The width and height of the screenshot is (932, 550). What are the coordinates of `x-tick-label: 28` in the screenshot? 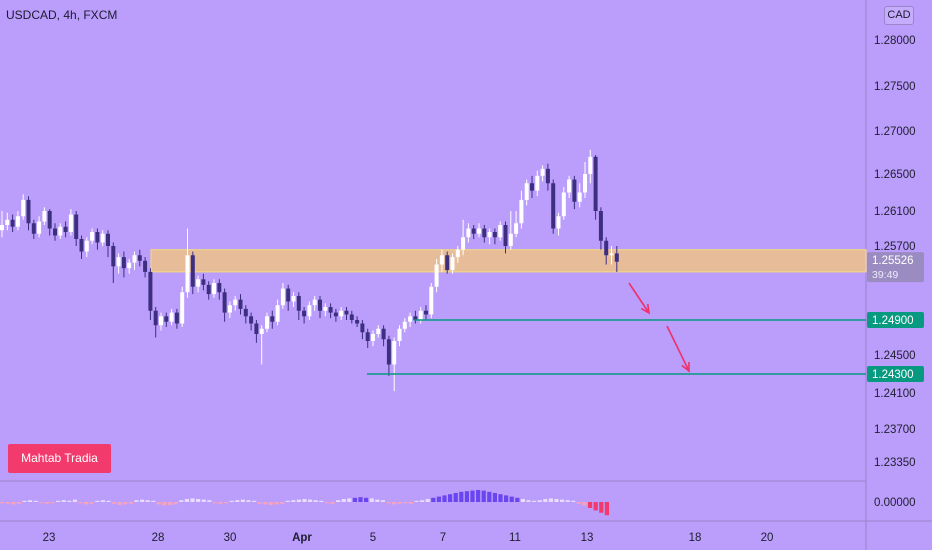 It's located at (158, 538).